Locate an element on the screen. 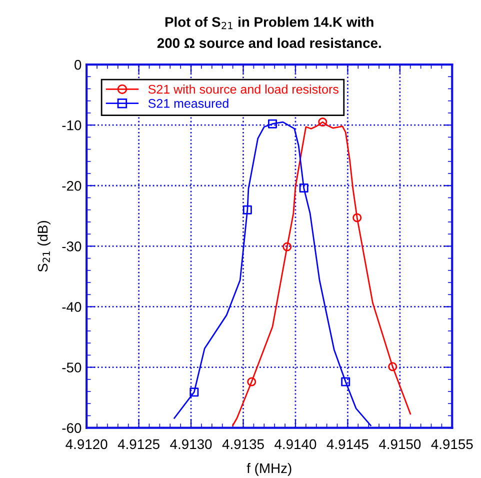 Image resolution: width=481 pixels, height=478 pixels. y-tick-label: -60 is located at coordinates (72, 428).